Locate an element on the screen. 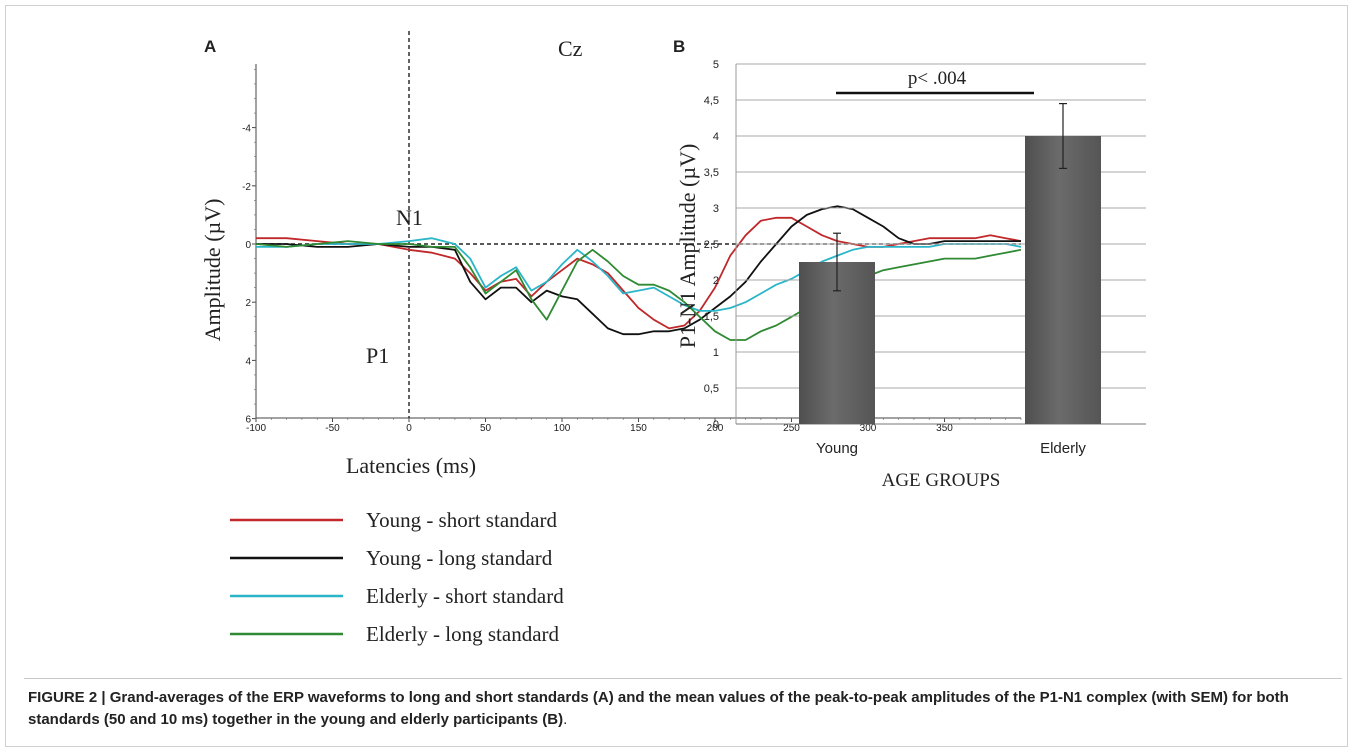 This screenshot has height=754, width=1355. x-tick-label: 100 is located at coordinates (562, 428).